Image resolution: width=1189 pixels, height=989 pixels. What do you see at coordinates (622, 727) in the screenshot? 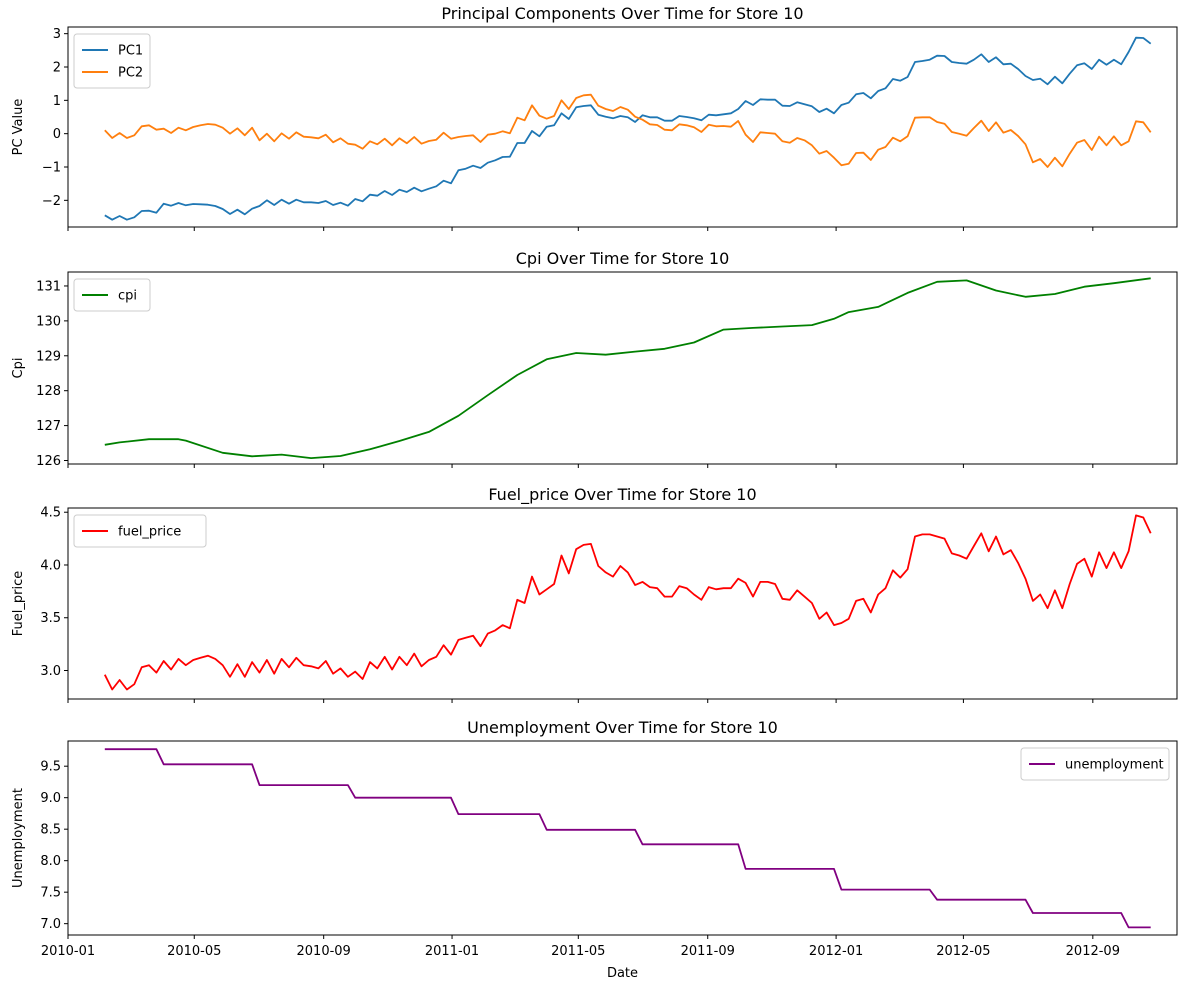
I see `chart-title: Unemployment Over Time for Store 10` at bounding box center [622, 727].